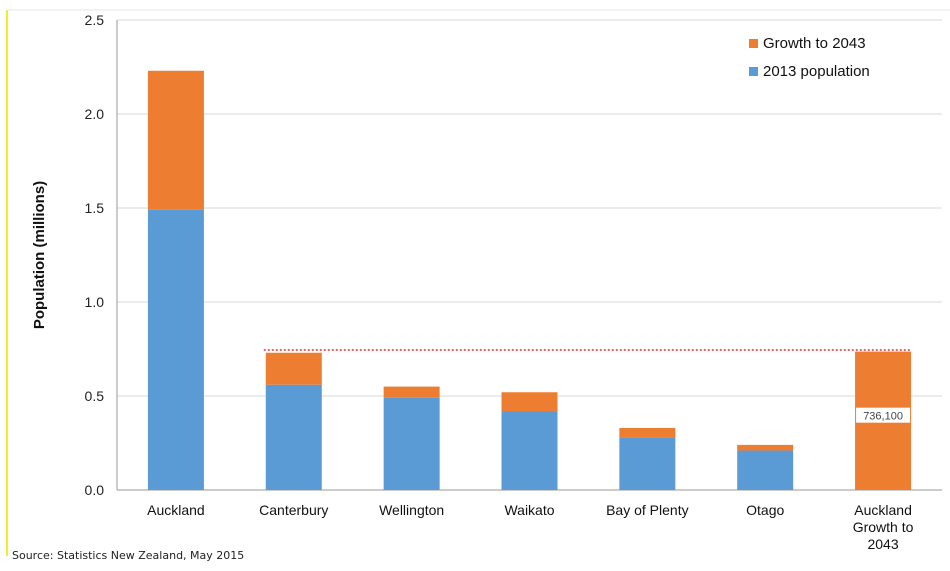  I want to click on y-tick-label: 2.0, so click(95, 114).